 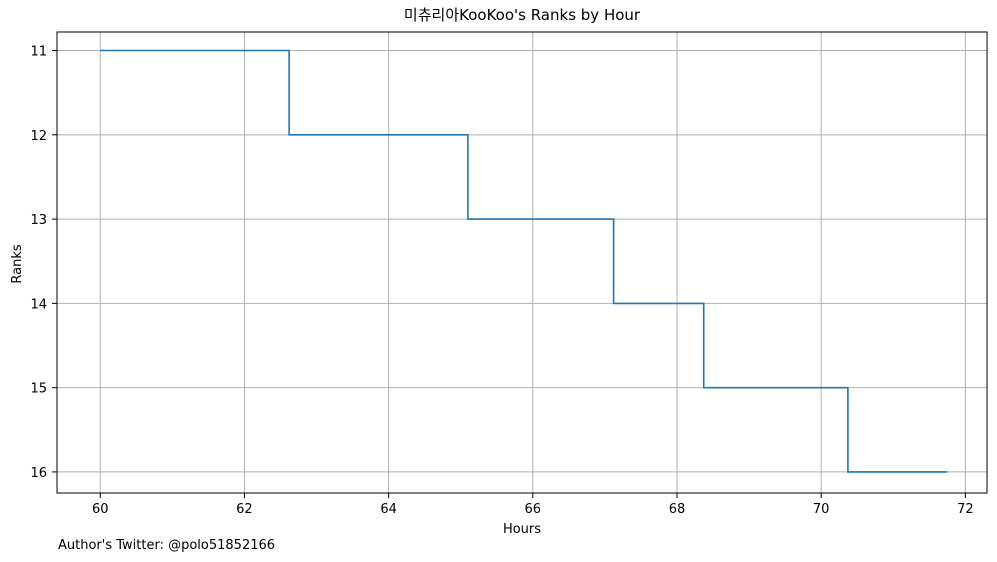 What do you see at coordinates (522, 529) in the screenshot?
I see `x-axis-label: Hours` at bounding box center [522, 529].